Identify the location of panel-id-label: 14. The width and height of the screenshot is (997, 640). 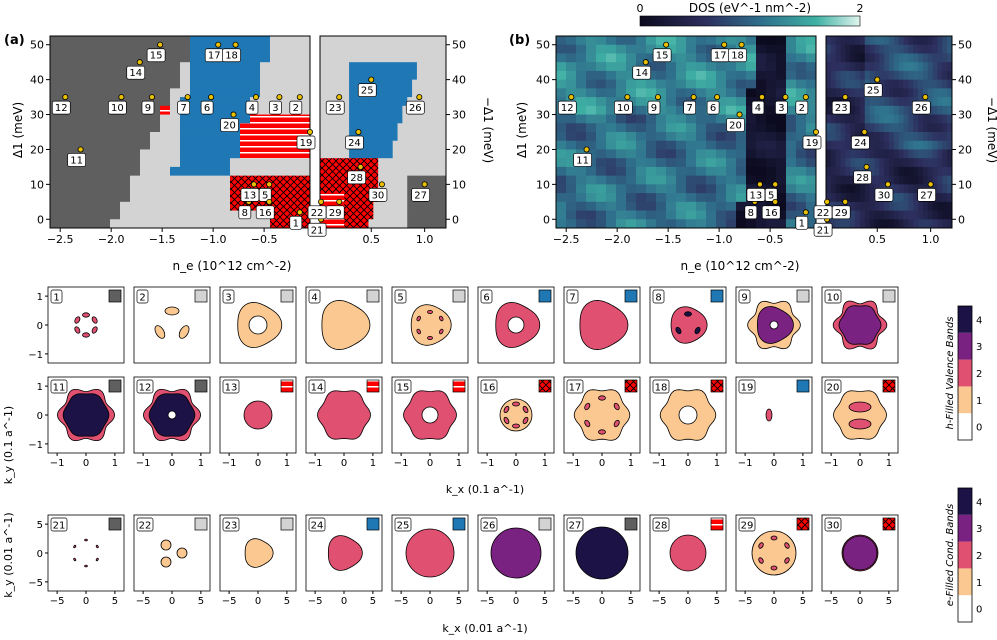
(317, 388).